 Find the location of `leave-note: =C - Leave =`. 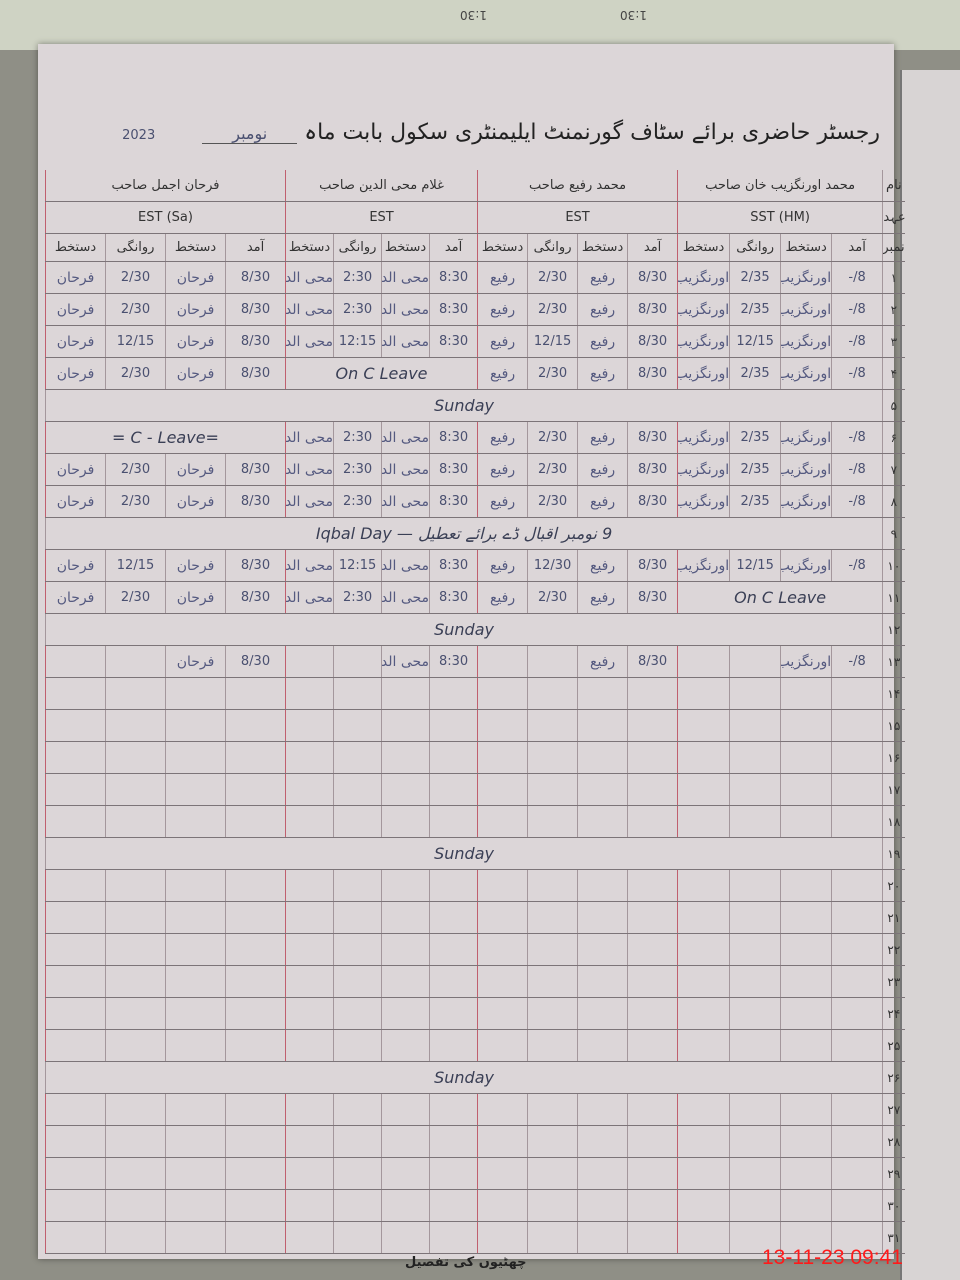

leave-note: =C - Leave = is located at coordinates (165, 437).